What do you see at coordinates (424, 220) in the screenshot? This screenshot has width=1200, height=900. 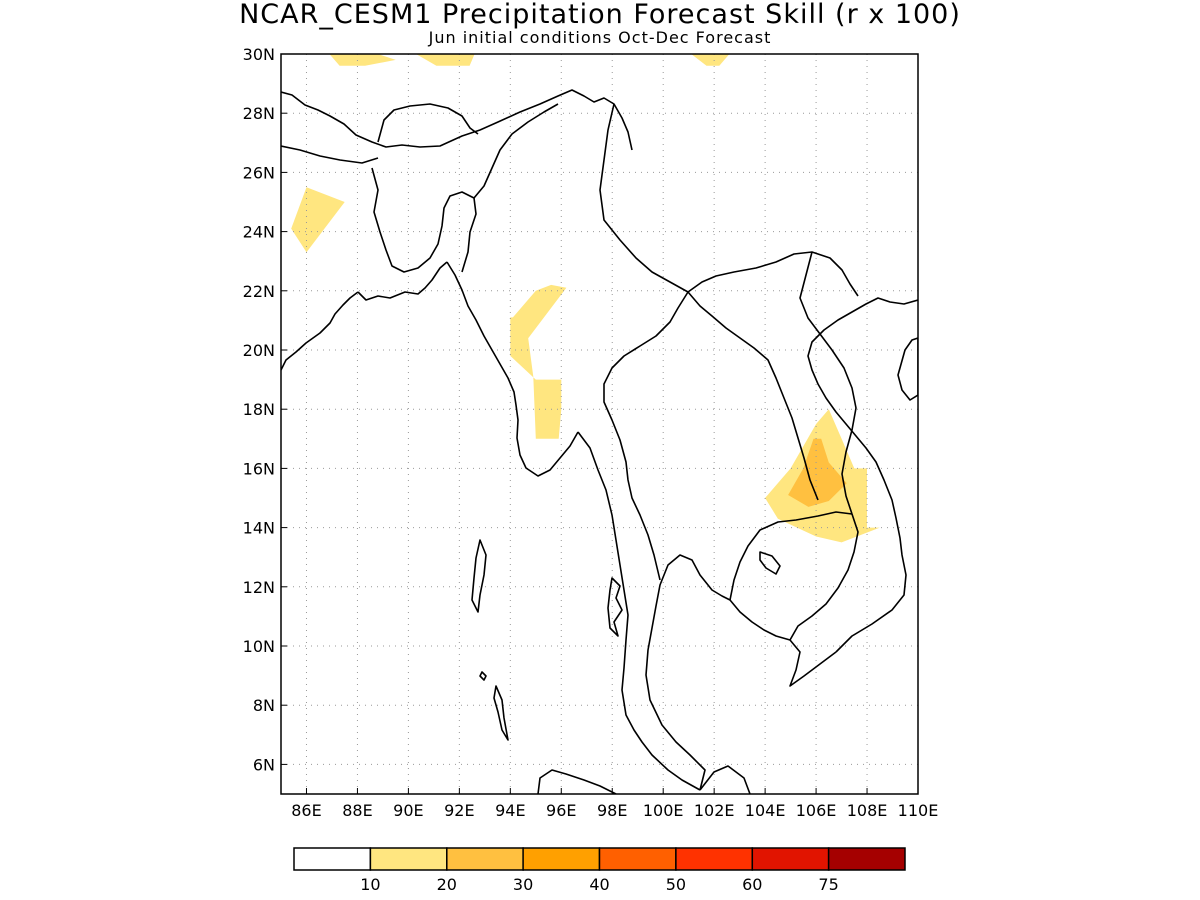 I see `bangladesh-border` at bounding box center [424, 220].